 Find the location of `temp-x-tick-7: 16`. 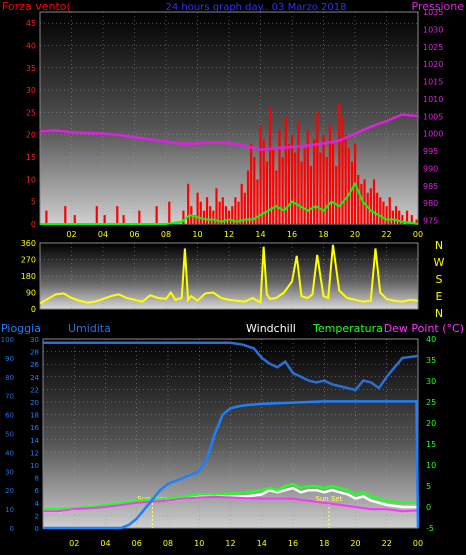

temp-x-tick-7: 16 is located at coordinates (293, 543).